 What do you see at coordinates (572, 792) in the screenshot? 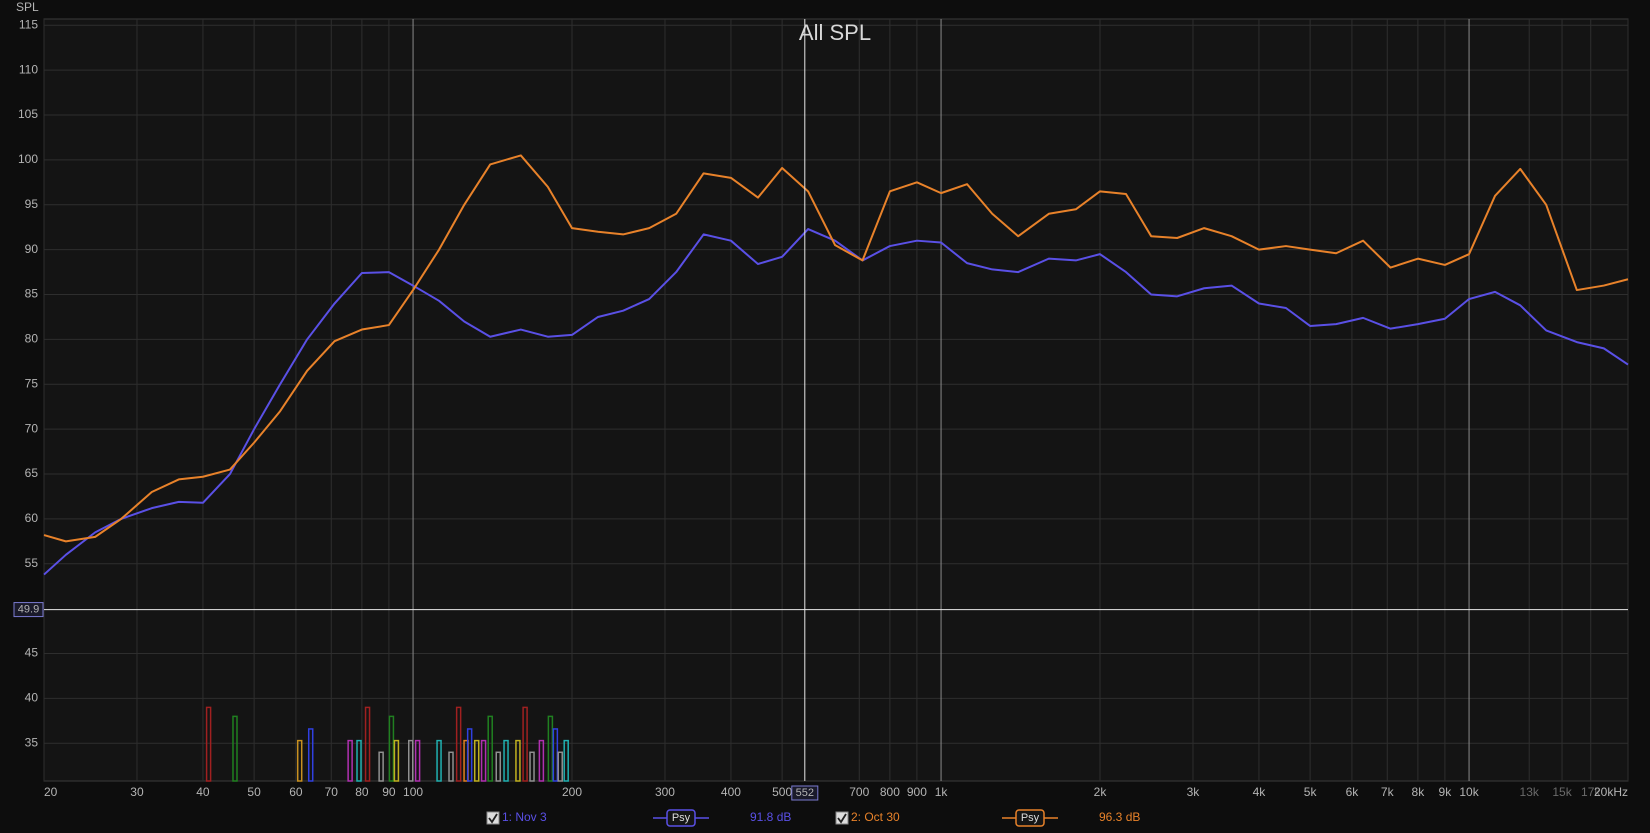
I see `x-tick-label: 200` at bounding box center [572, 792].